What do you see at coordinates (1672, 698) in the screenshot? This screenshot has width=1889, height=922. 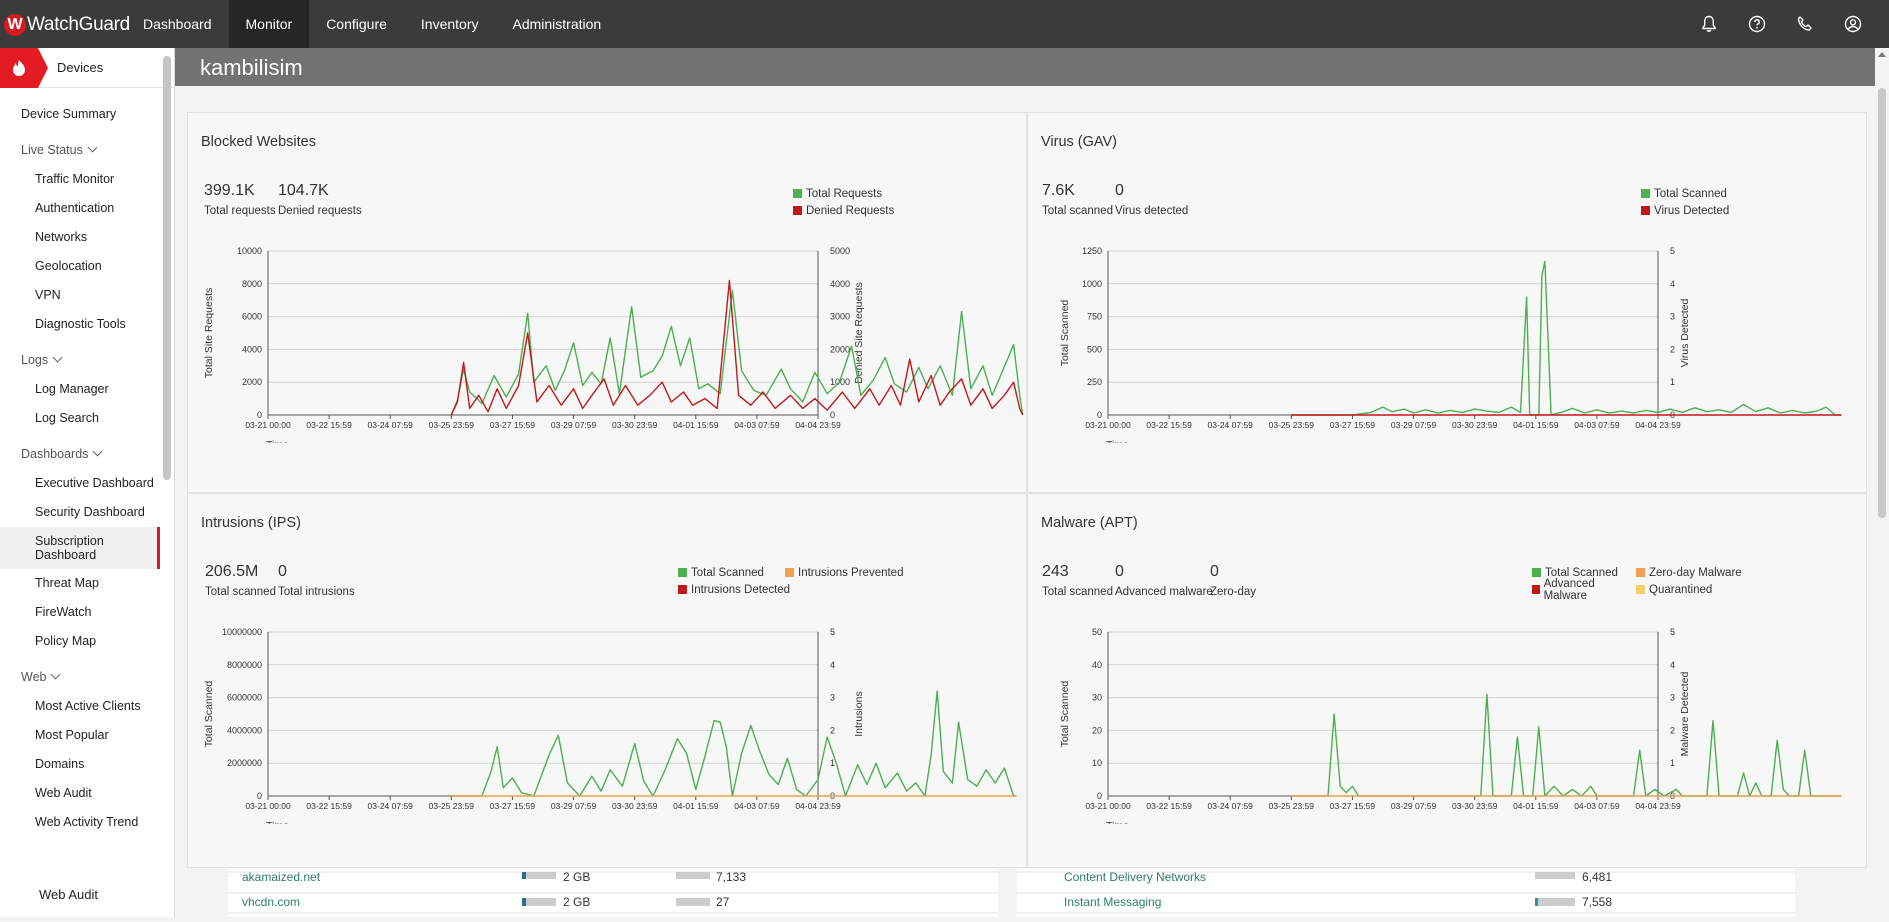 I see `y2-tick-label: 3` at bounding box center [1672, 698].